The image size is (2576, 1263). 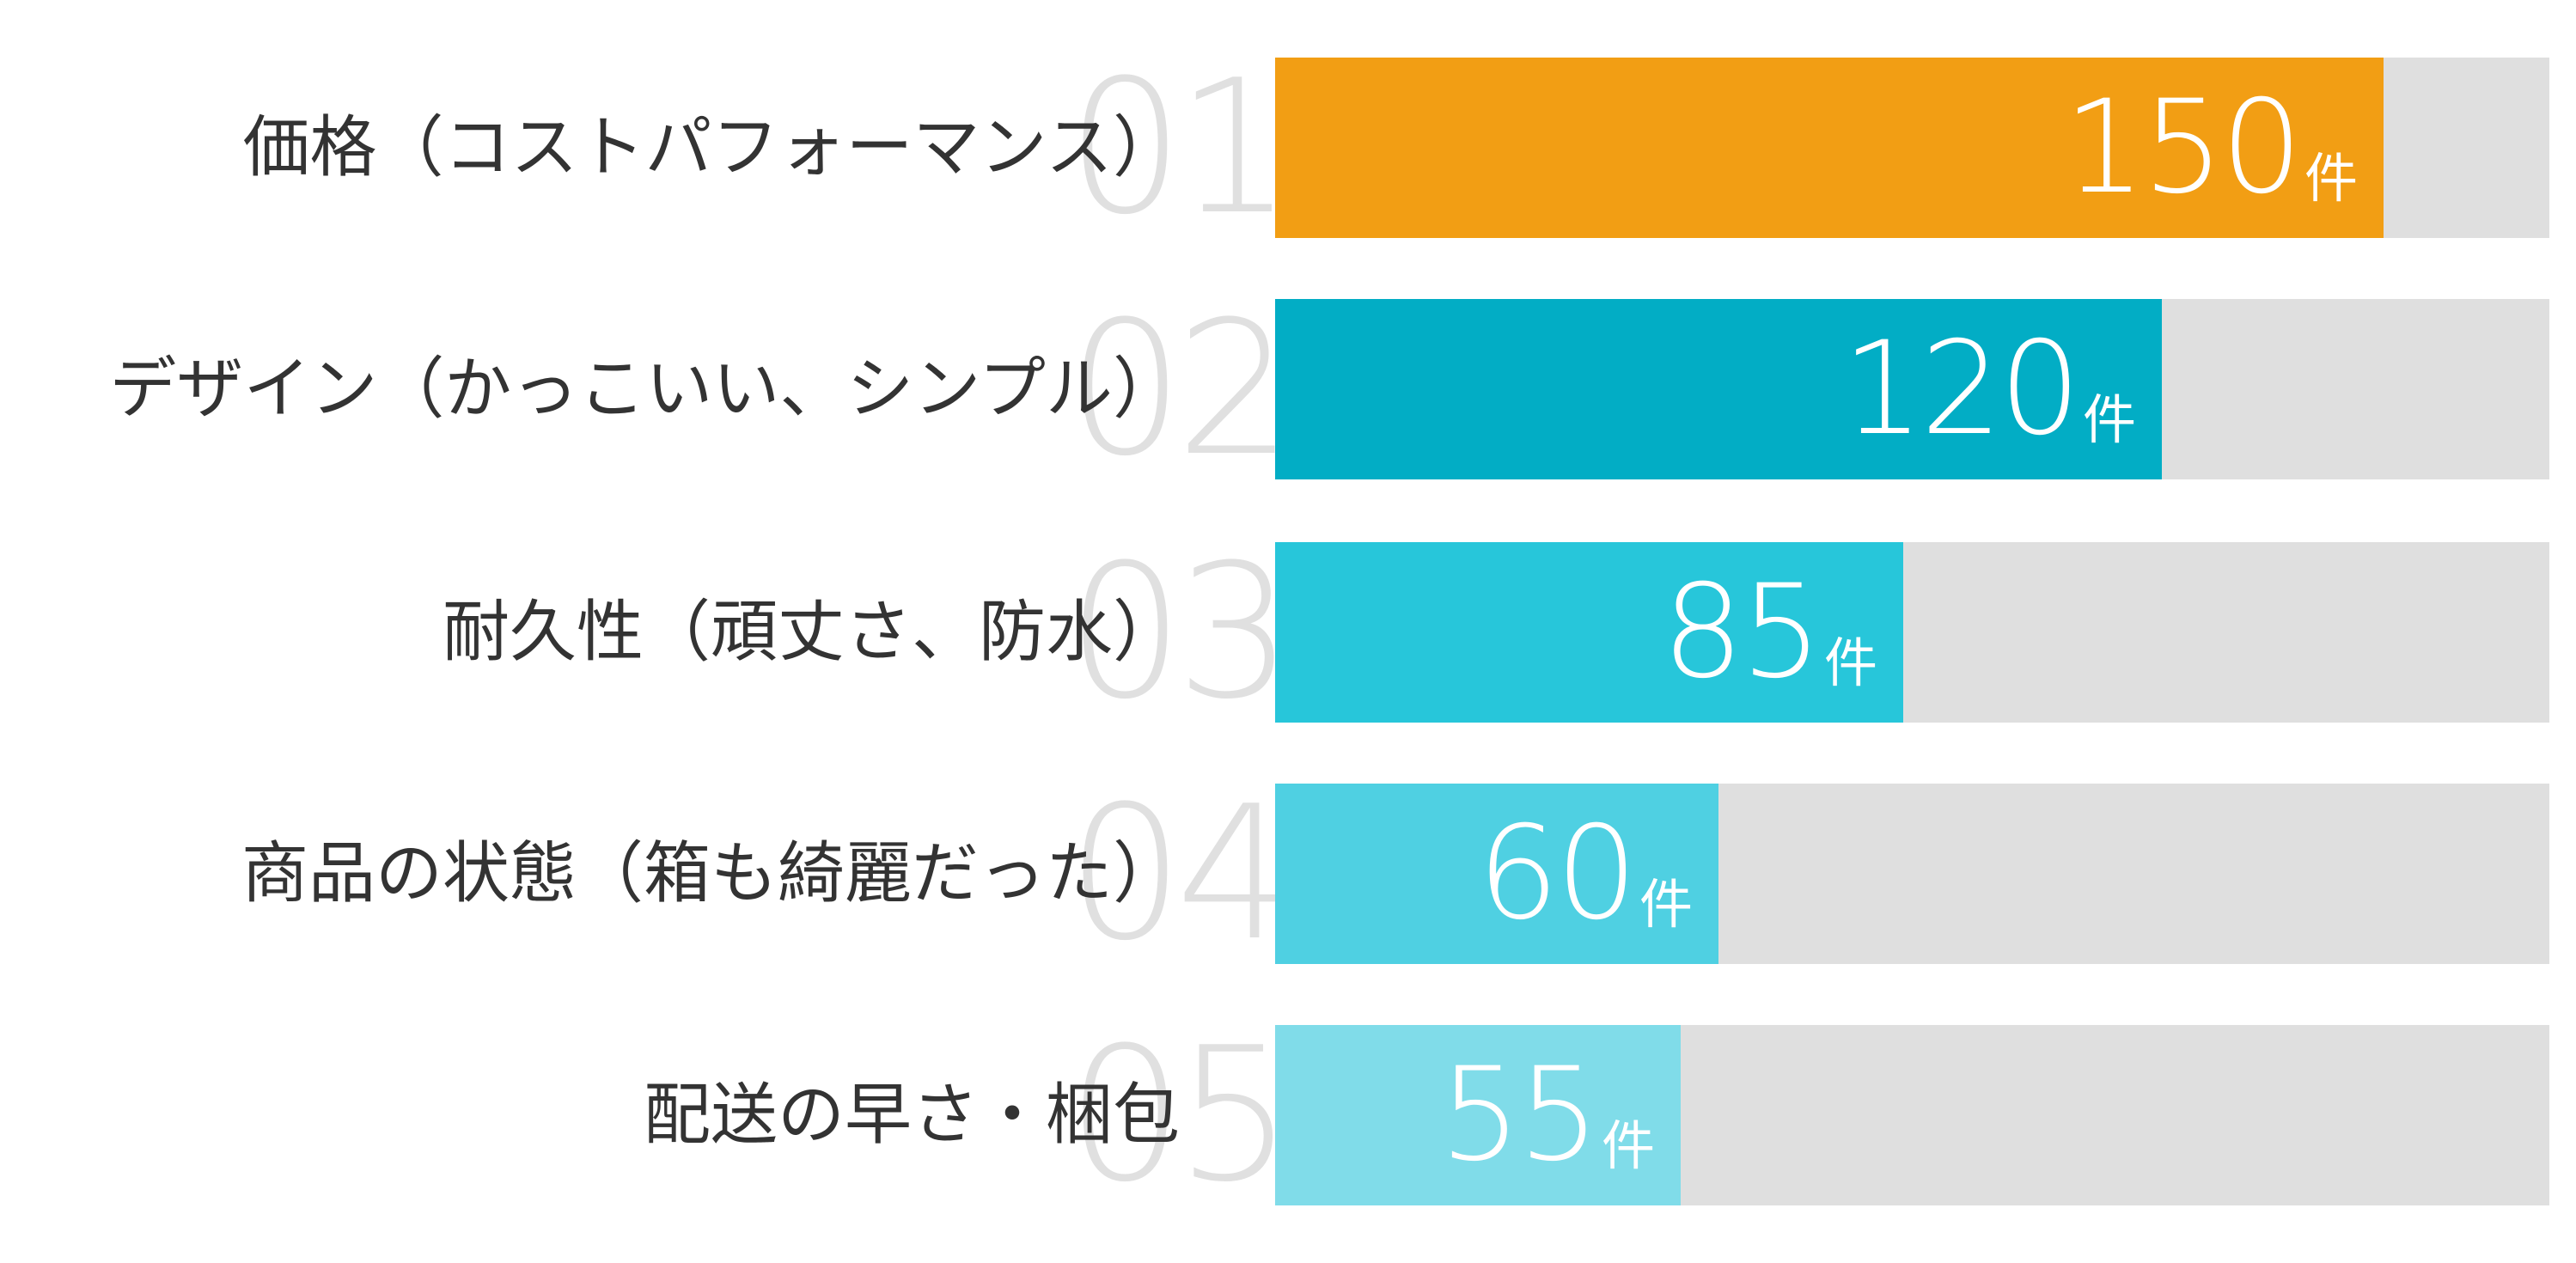 I want to click on rank-number: 01, so click(x=1179, y=147).